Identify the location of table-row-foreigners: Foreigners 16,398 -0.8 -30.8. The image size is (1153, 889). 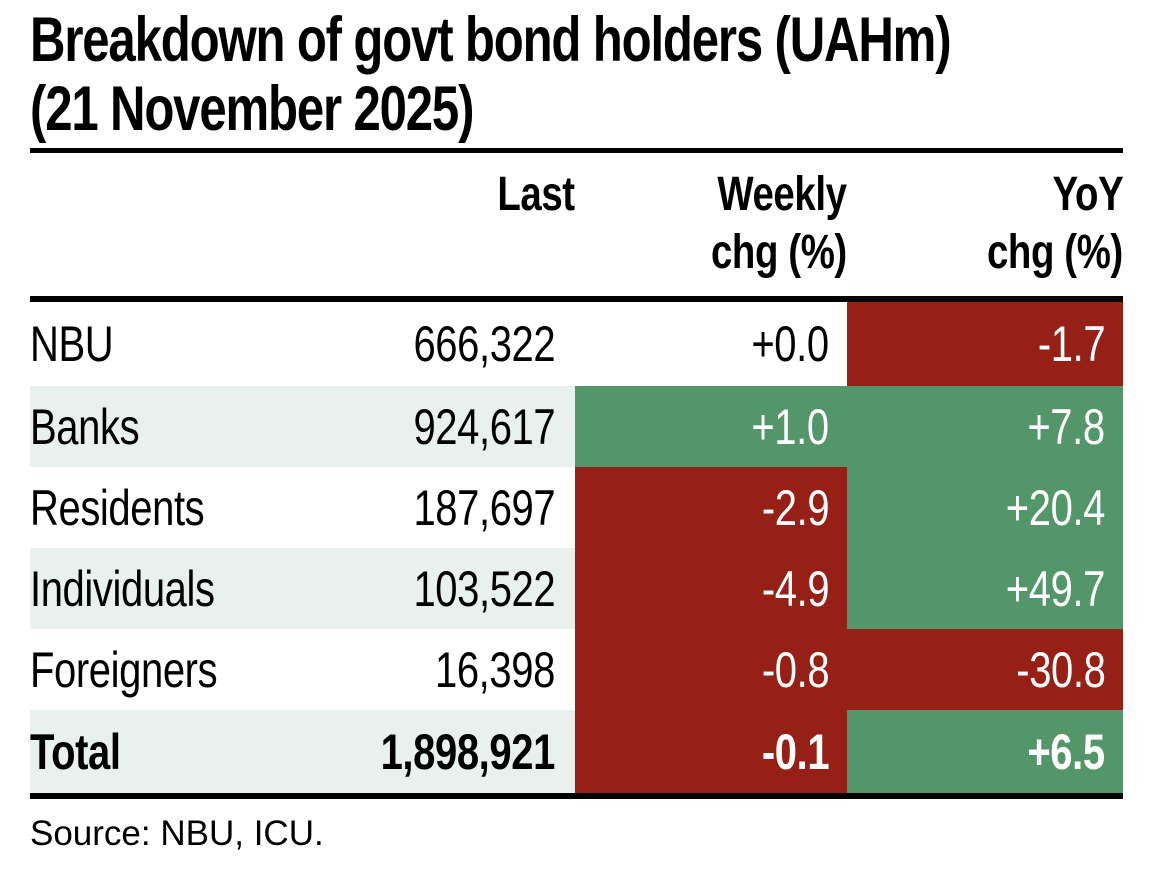
(576, 669).